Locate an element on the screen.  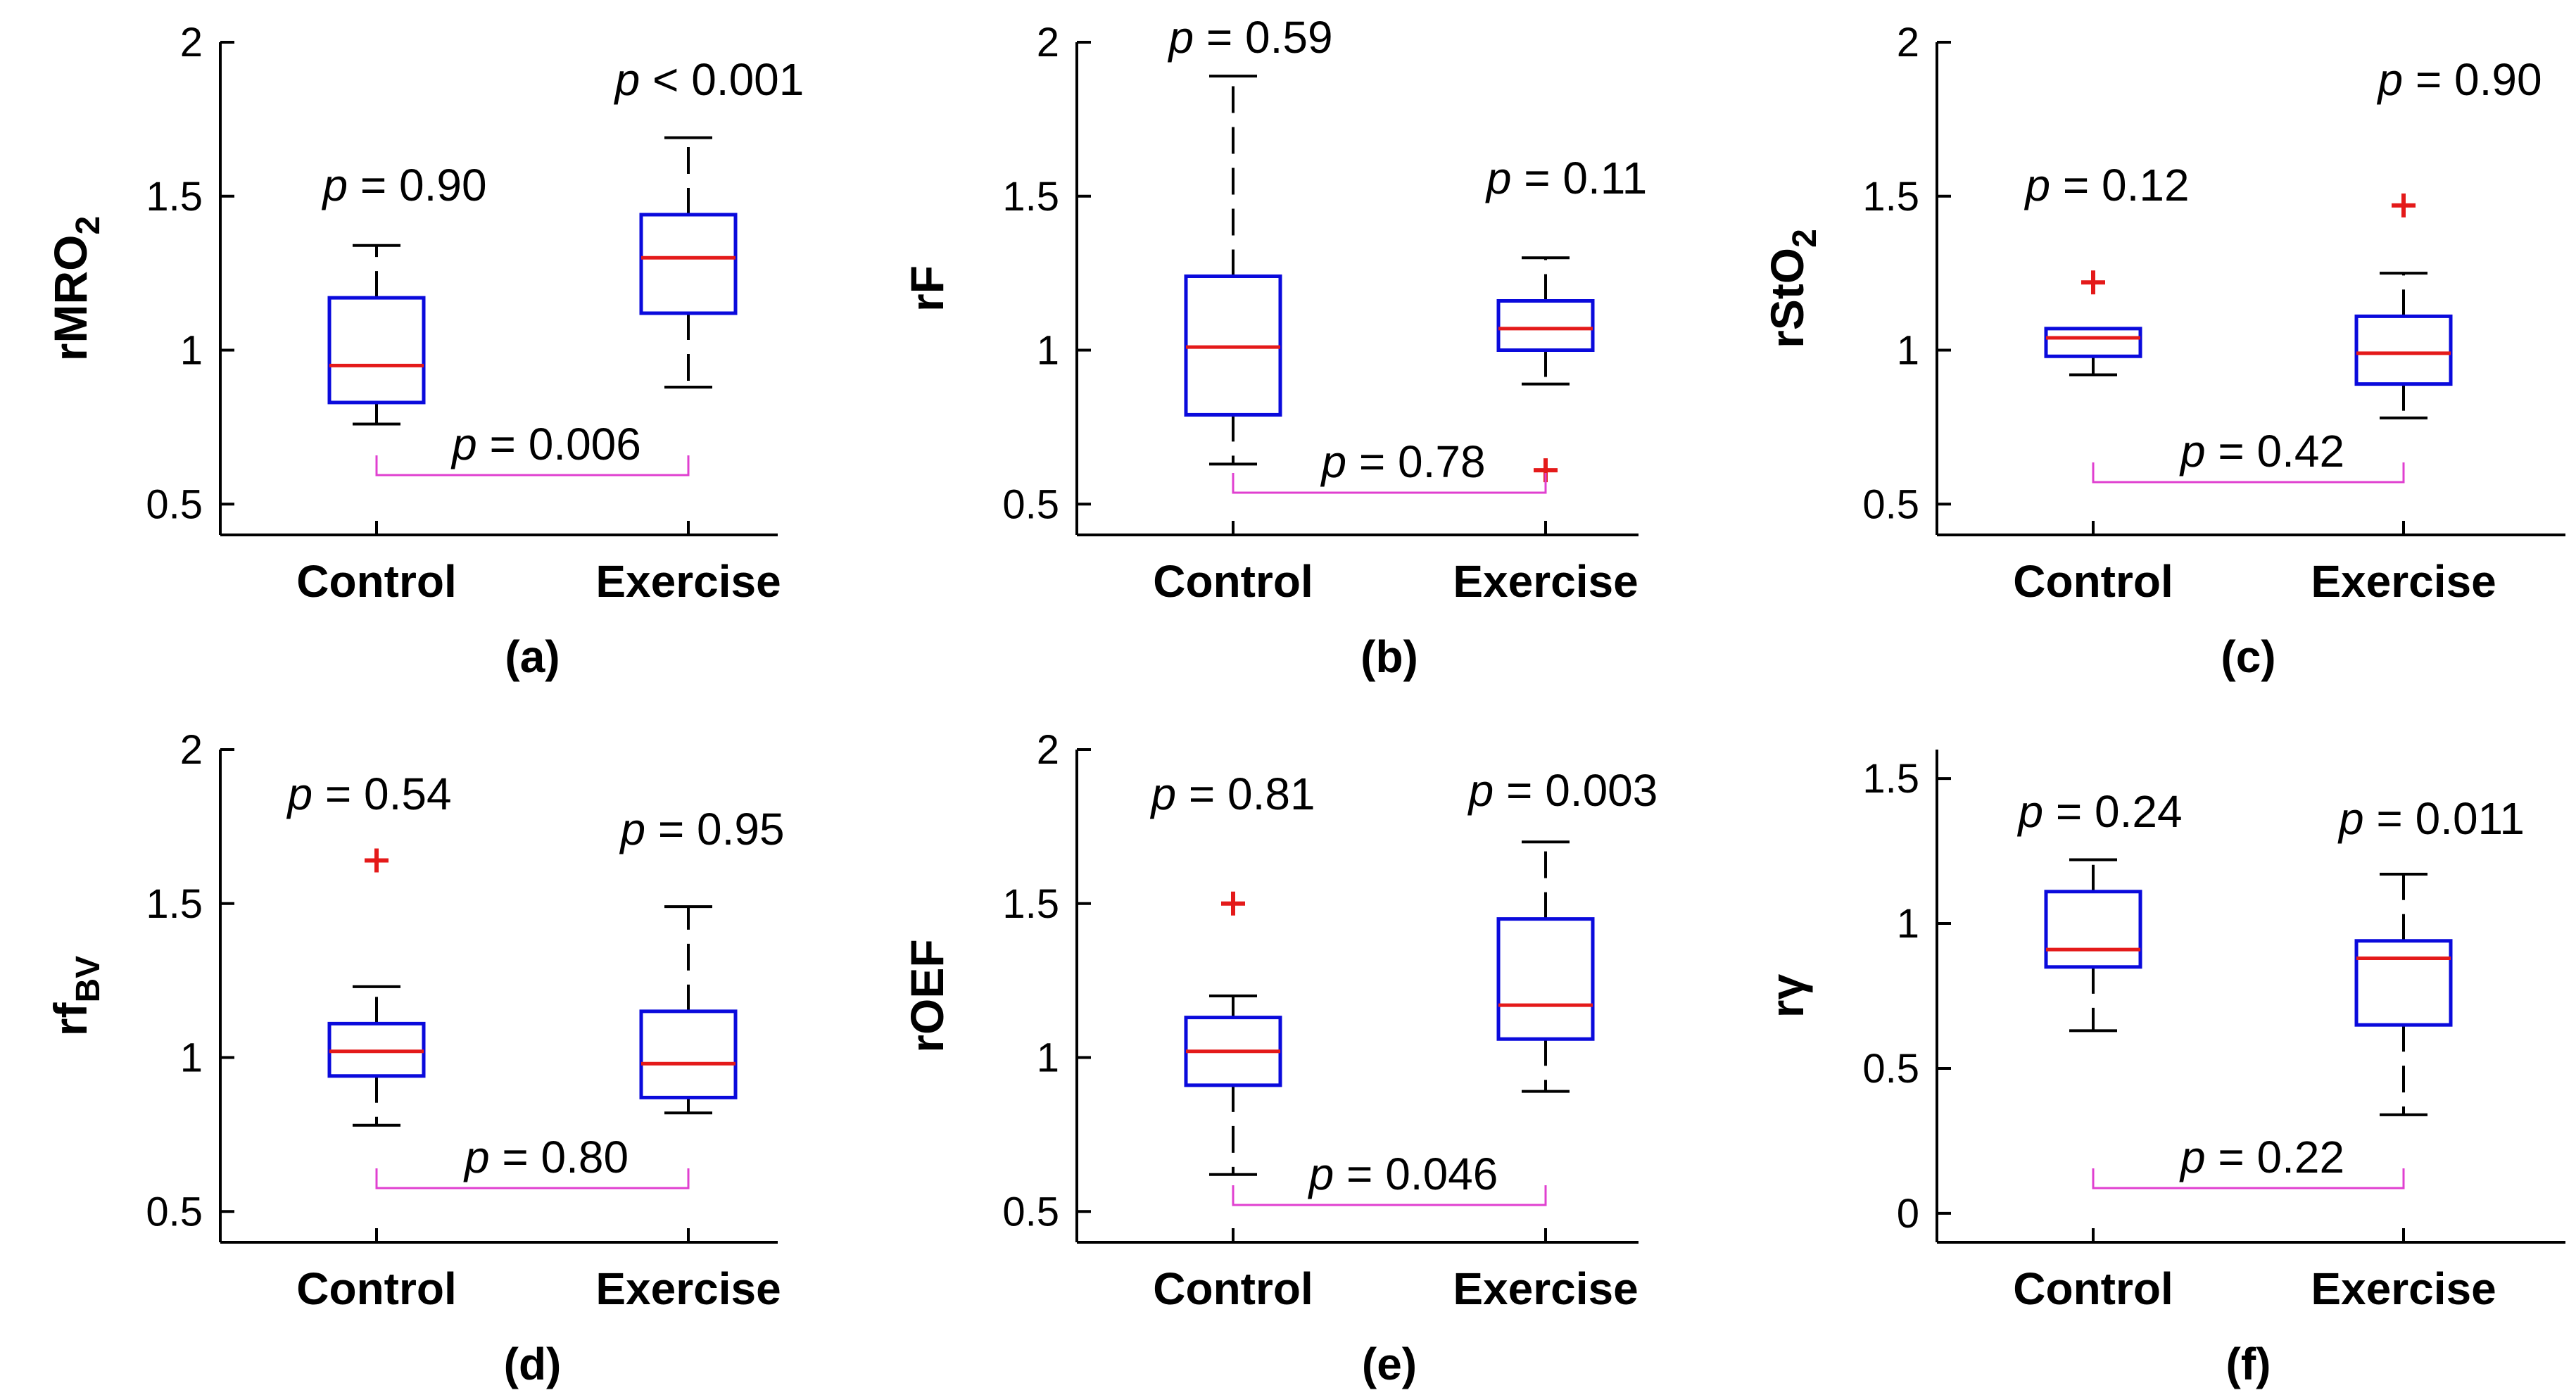
comparison-bracket: p = 0.78 is located at coordinates (1389, 465).